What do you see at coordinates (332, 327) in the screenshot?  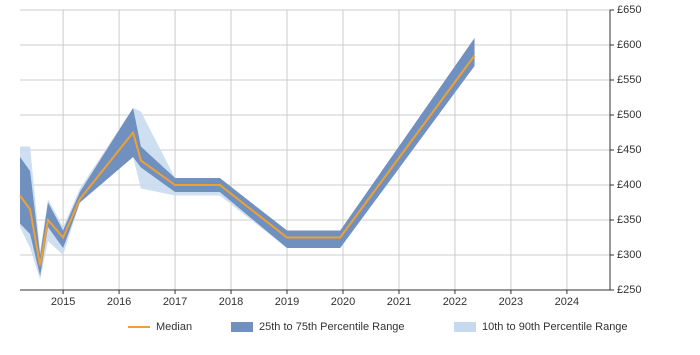 I see `legend-label: 25th to 75th Percentile Range` at bounding box center [332, 327].